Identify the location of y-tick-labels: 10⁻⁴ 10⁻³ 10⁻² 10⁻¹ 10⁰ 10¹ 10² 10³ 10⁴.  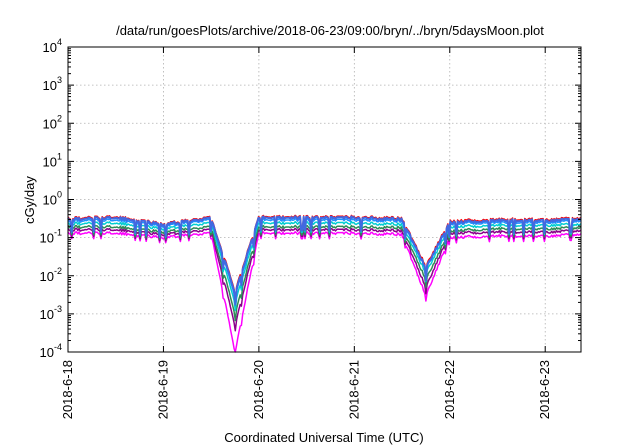
(51, 198).